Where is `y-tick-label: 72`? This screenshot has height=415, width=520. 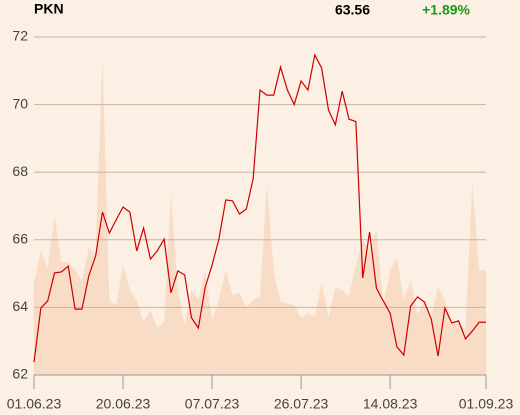 y-tick-label: 72 is located at coordinates (20, 36).